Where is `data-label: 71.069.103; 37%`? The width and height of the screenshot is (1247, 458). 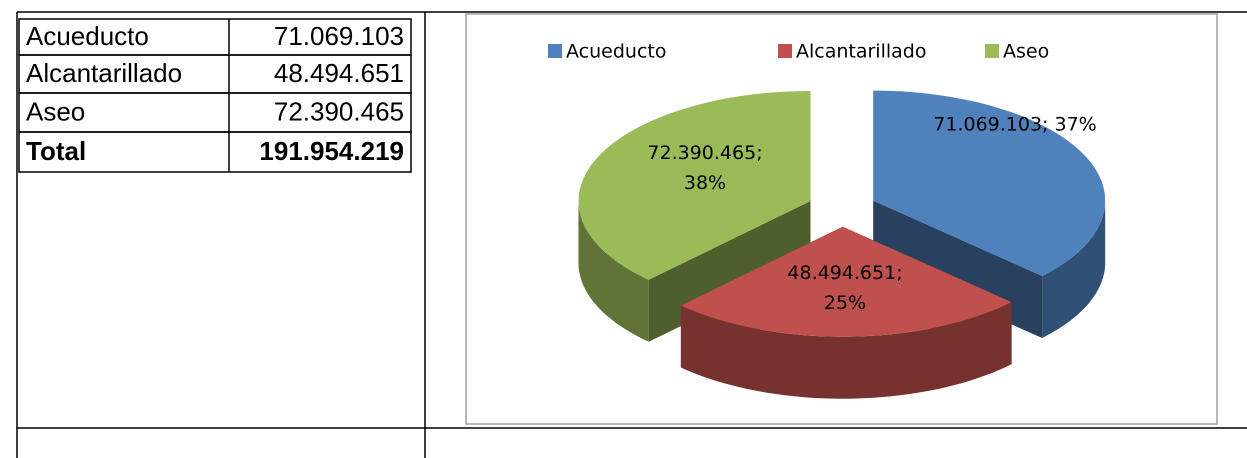 data-label: 71.069.103; 37% is located at coordinates (1014, 125).